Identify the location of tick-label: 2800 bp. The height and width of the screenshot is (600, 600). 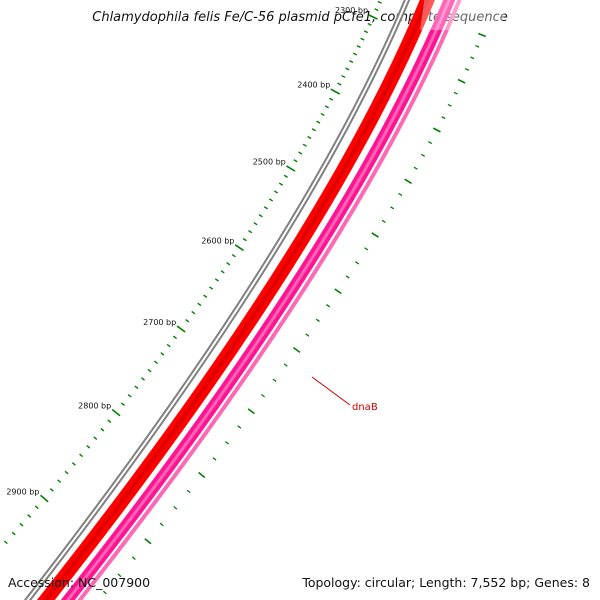
(94, 406).